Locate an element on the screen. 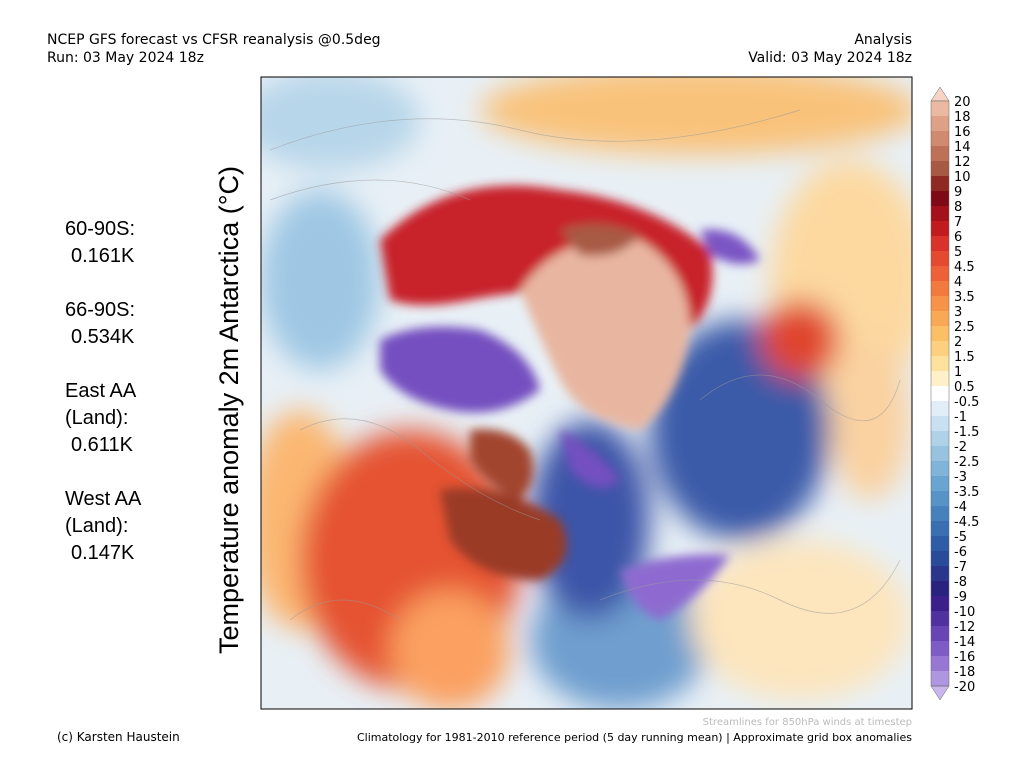 The image size is (1024, 768). colorbar-label: -2.5 is located at coordinates (966, 462).